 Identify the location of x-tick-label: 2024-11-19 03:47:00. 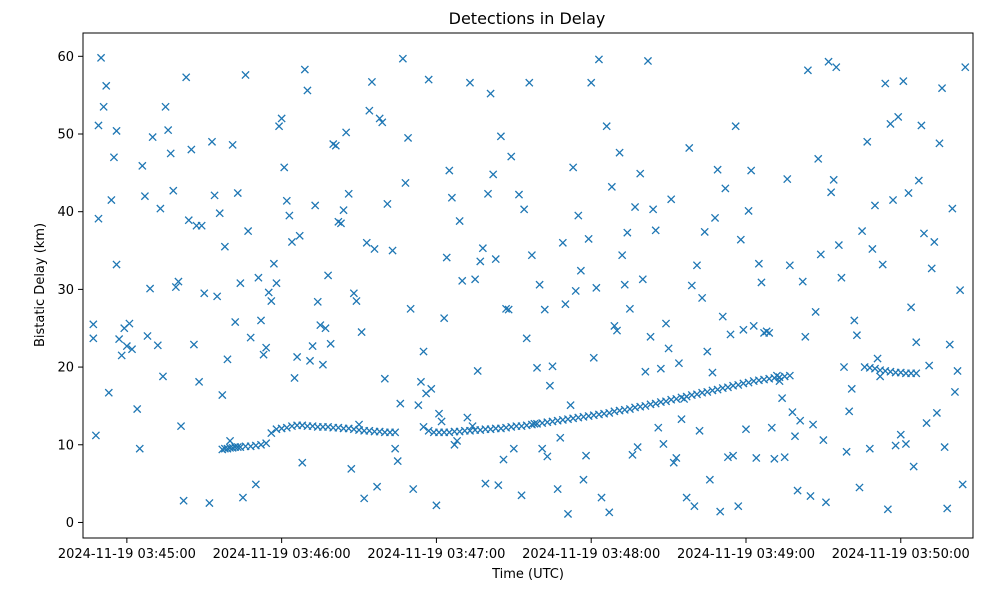
(436, 554).